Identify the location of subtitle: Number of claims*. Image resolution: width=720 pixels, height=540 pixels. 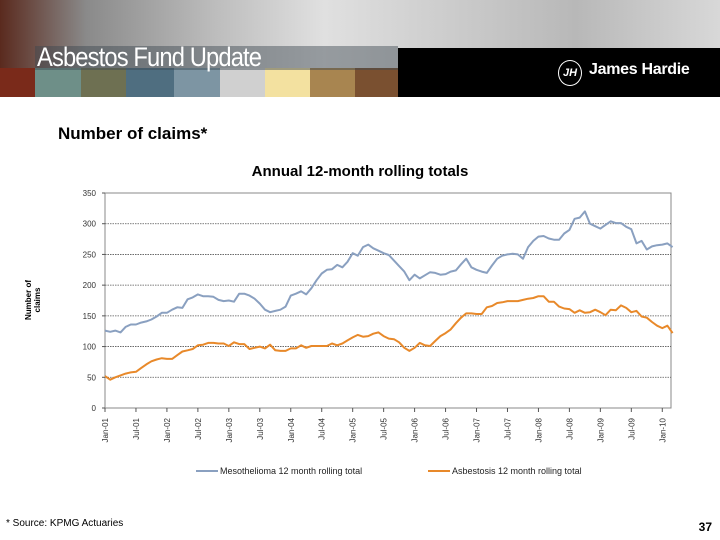
(133, 133).